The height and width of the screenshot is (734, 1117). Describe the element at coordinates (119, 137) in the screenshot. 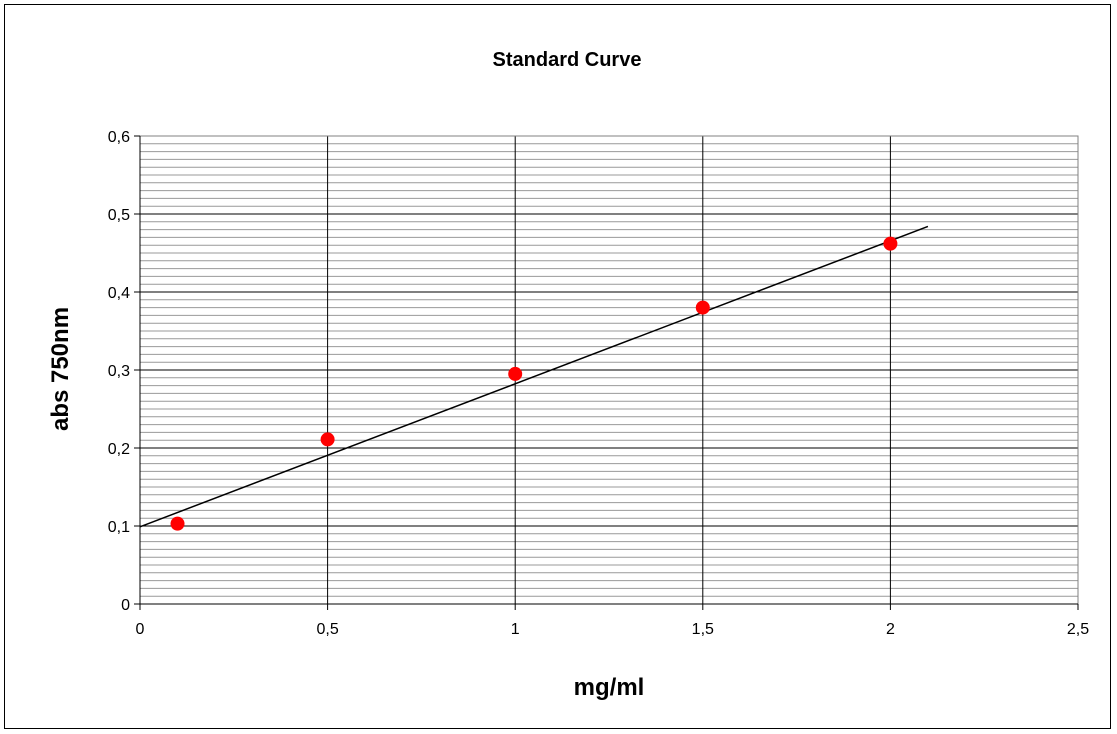

I see `y-tick-label: 0,6` at that location.